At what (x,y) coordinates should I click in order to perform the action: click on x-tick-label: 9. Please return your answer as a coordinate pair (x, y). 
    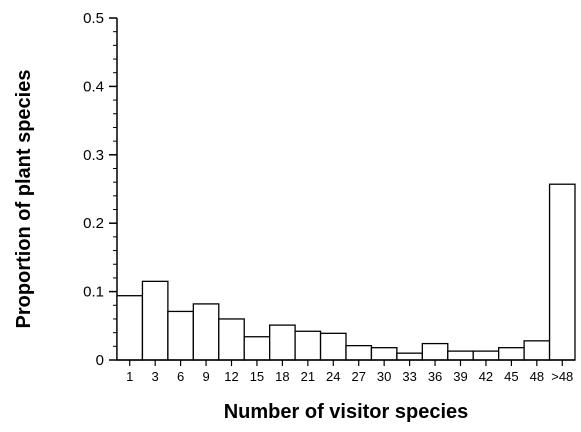
    Looking at the image, I should click on (205, 376).